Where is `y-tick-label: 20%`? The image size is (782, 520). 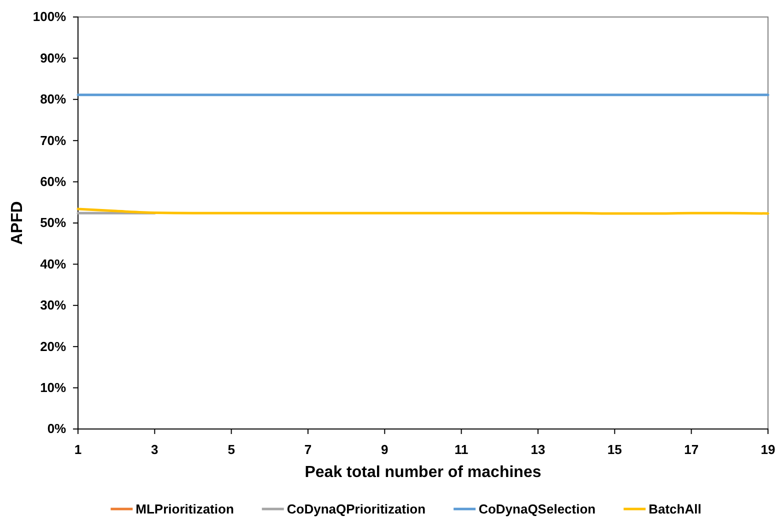 y-tick-label: 20% is located at coordinates (53, 346).